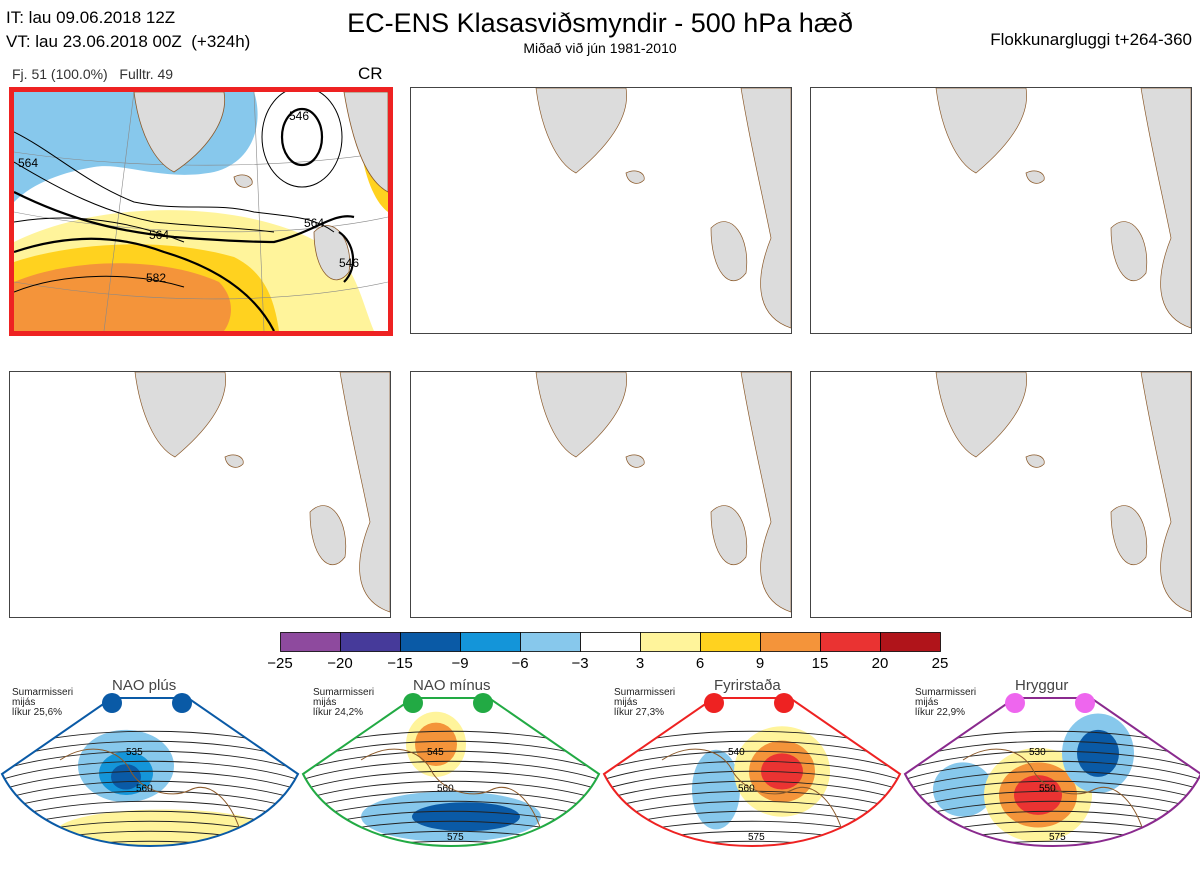  I want to click on regime-name: Hryggur, so click(1042, 685).